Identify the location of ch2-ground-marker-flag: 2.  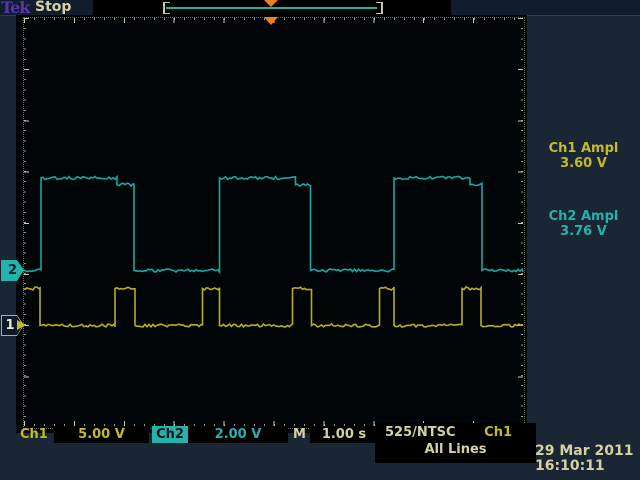
(12, 270).